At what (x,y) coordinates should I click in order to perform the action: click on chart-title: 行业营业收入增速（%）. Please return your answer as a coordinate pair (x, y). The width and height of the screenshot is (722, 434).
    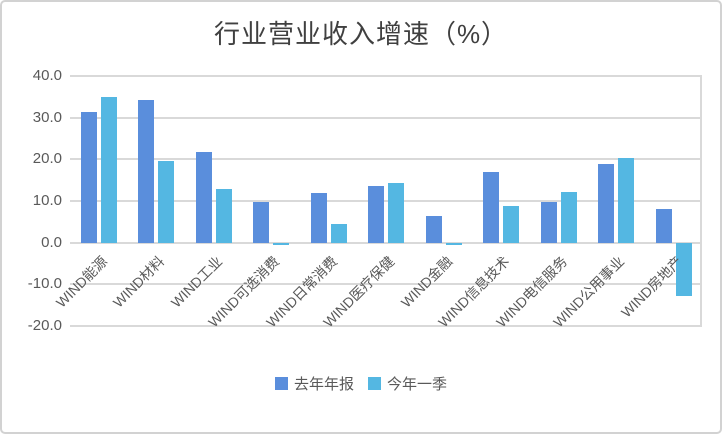
    Looking at the image, I should click on (361, 34).